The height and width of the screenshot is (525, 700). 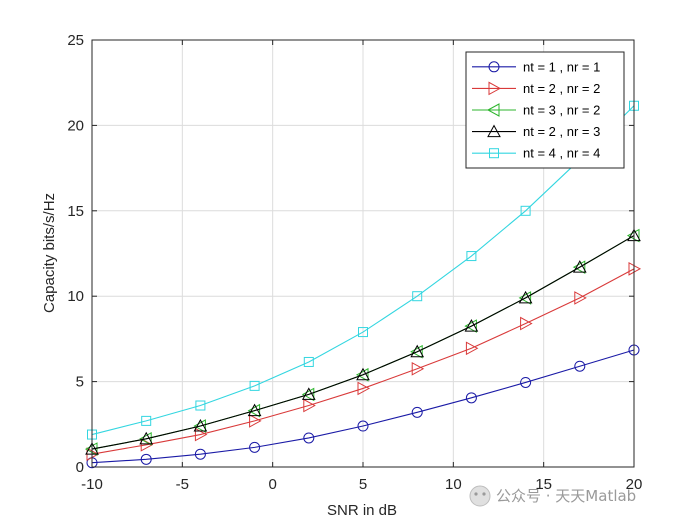 I want to click on legend-label: nt = 1 , nr = 1, so click(x=561, y=66).